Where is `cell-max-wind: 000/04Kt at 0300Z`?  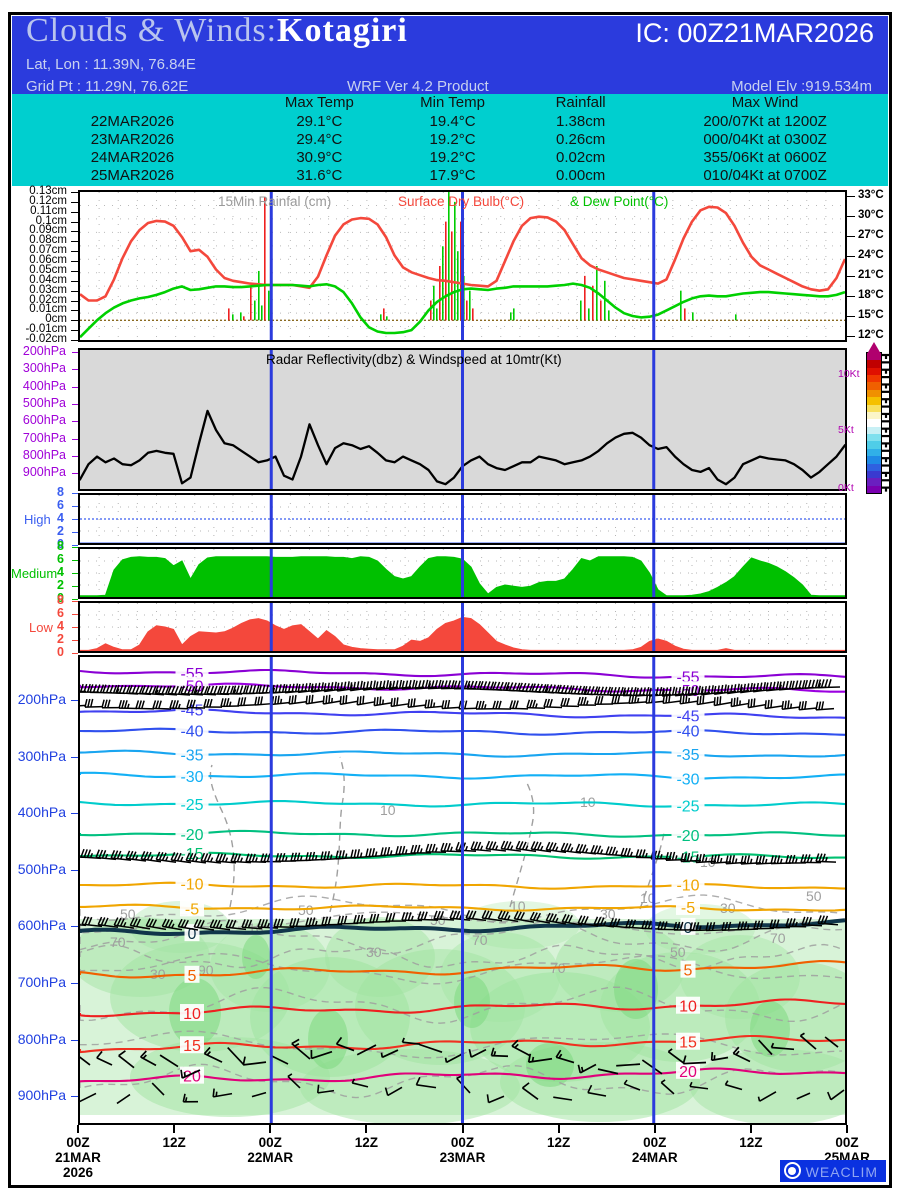
cell-max-wind: 000/04Kt at 0300Z is located at coordinates (765, 139).